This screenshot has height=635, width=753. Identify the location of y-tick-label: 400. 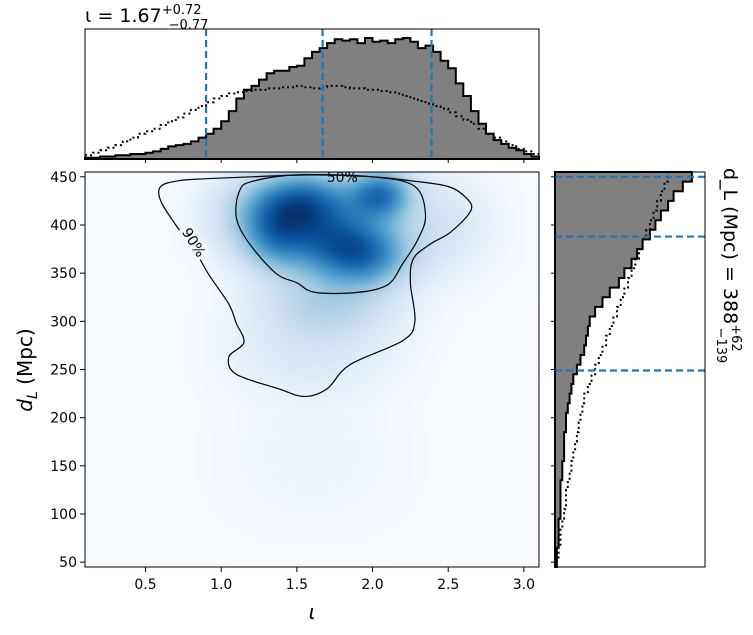
(63, 226).